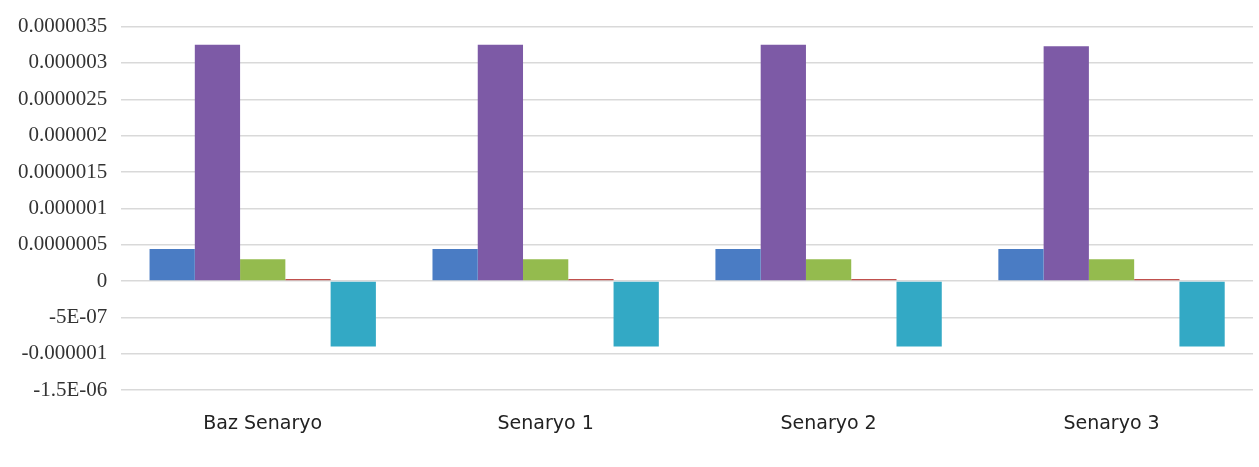  I want to click on x-tick-label: Senaryo 3, so click(1111, 421).